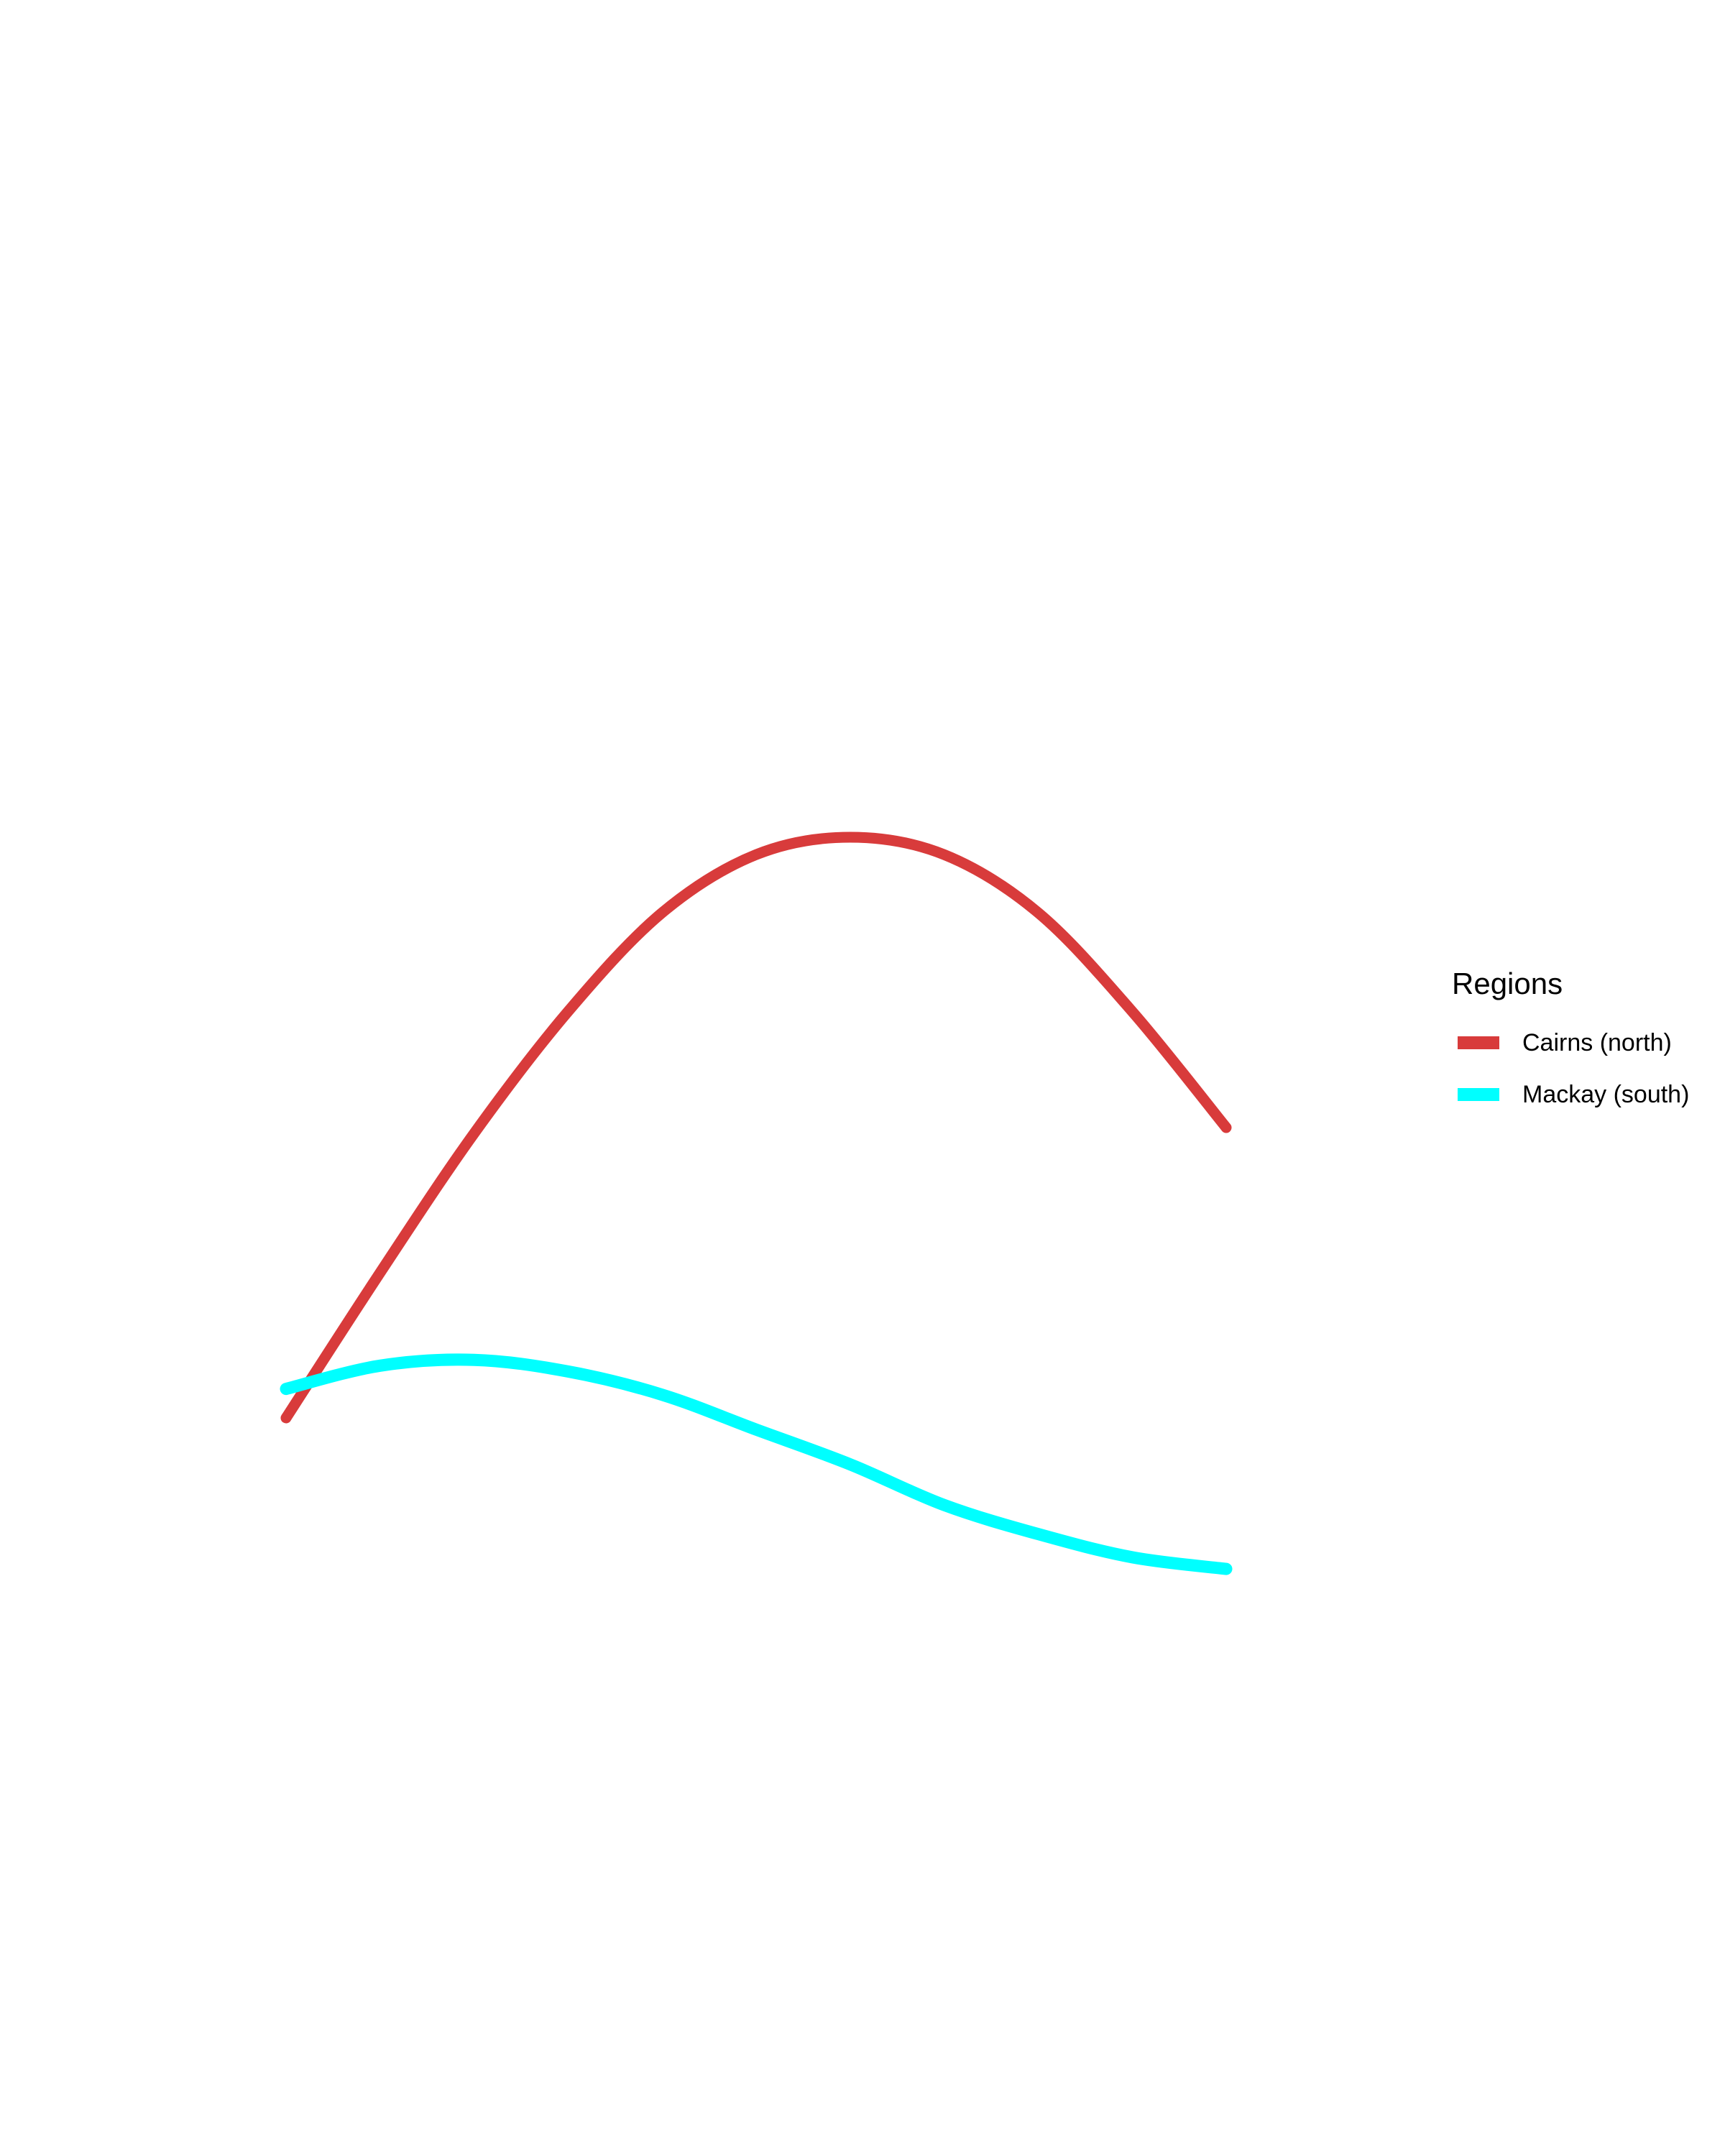 The width and height of the screenshot is (1725, 2156). I want to click on legend-label-mackay: Mackay (south), so click(1606, 1094).